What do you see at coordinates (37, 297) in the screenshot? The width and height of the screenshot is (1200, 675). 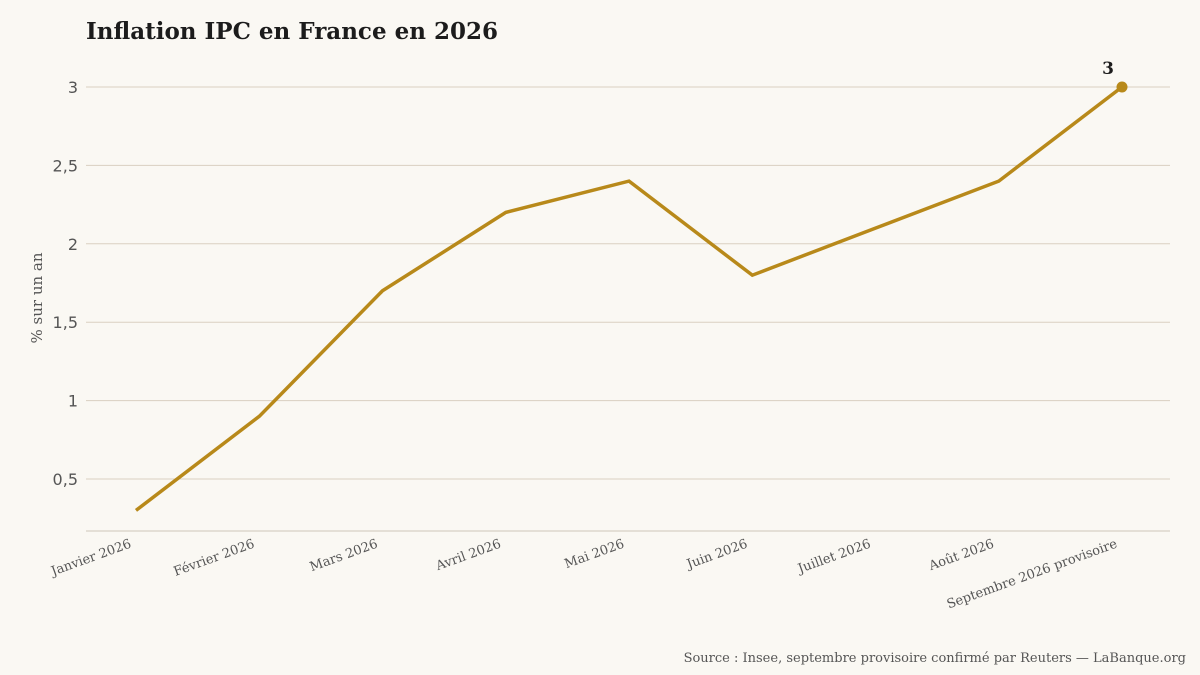 I see `y-axis-label: % sur un an` at bounding box center [37, 297].